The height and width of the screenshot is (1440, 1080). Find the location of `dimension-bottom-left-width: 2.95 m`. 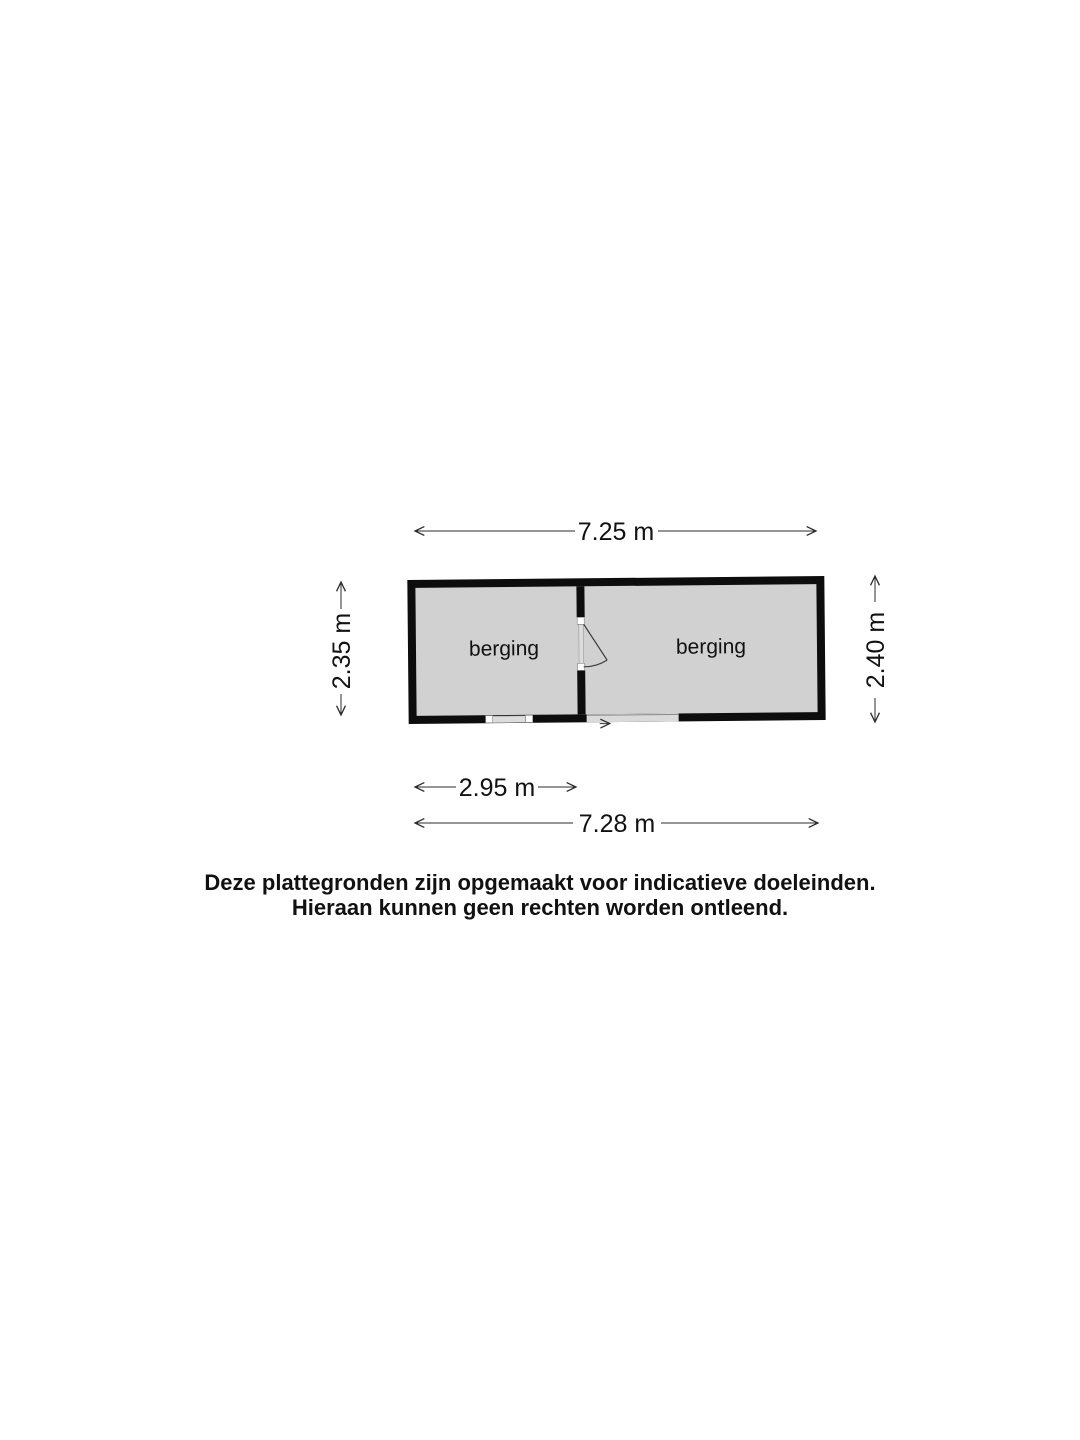

dimension-bottom-left-width: 2.95 m is located at coordinates (495, 788).